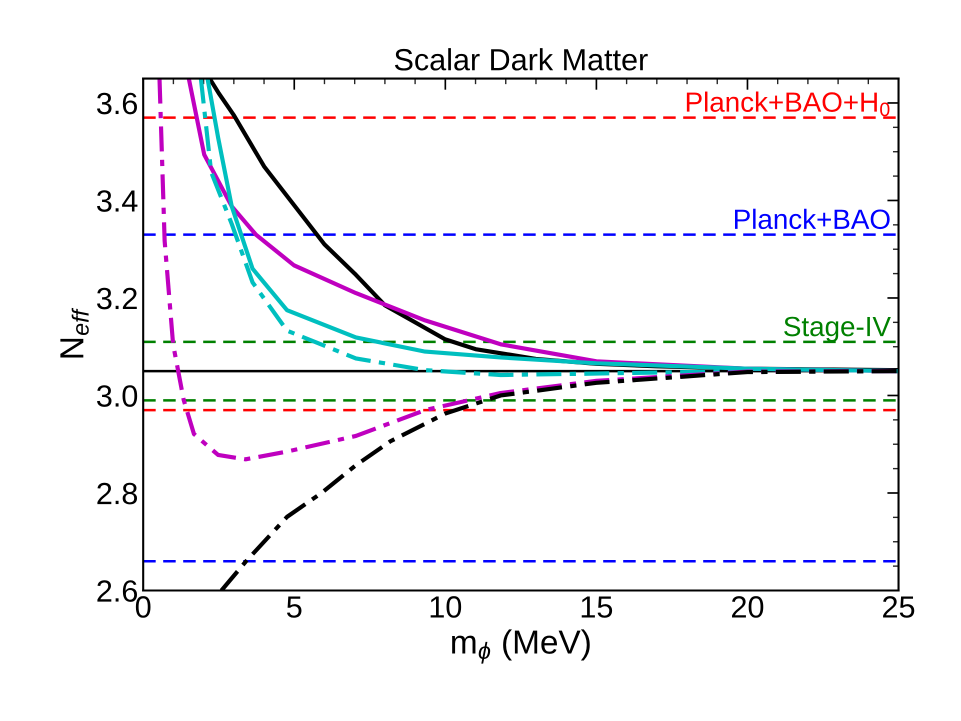 This screenshot has height=721, width=961. Describe the element at coordinates (117, 591) in the screenshot. I see `y-tick-label: 2.6` at that location.